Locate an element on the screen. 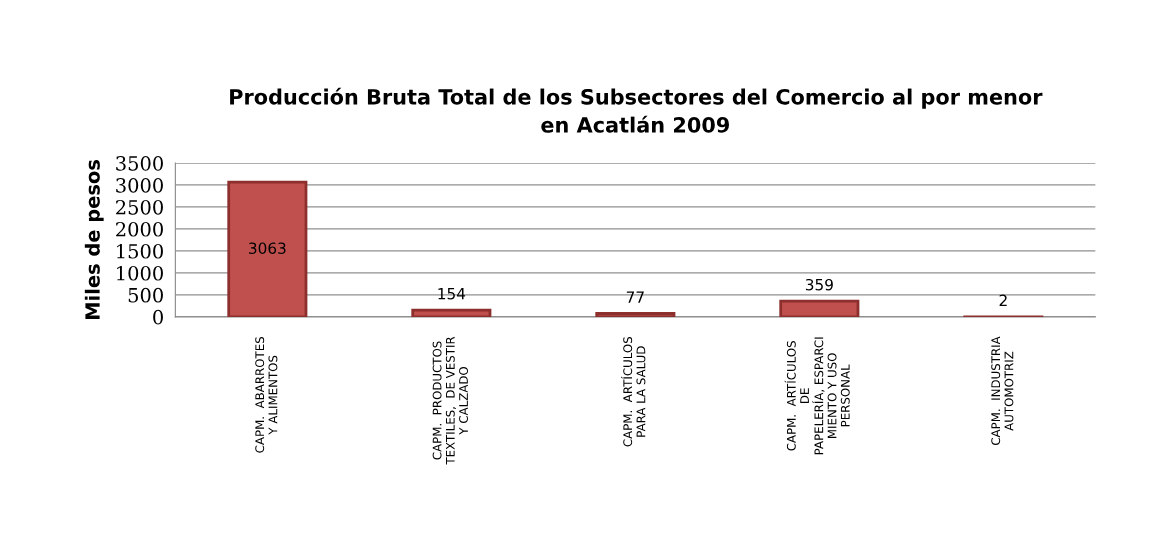 The width and height of the screenshot is (1169, 538). y-tick-label: 3500 is located at coordinates (139, 163).